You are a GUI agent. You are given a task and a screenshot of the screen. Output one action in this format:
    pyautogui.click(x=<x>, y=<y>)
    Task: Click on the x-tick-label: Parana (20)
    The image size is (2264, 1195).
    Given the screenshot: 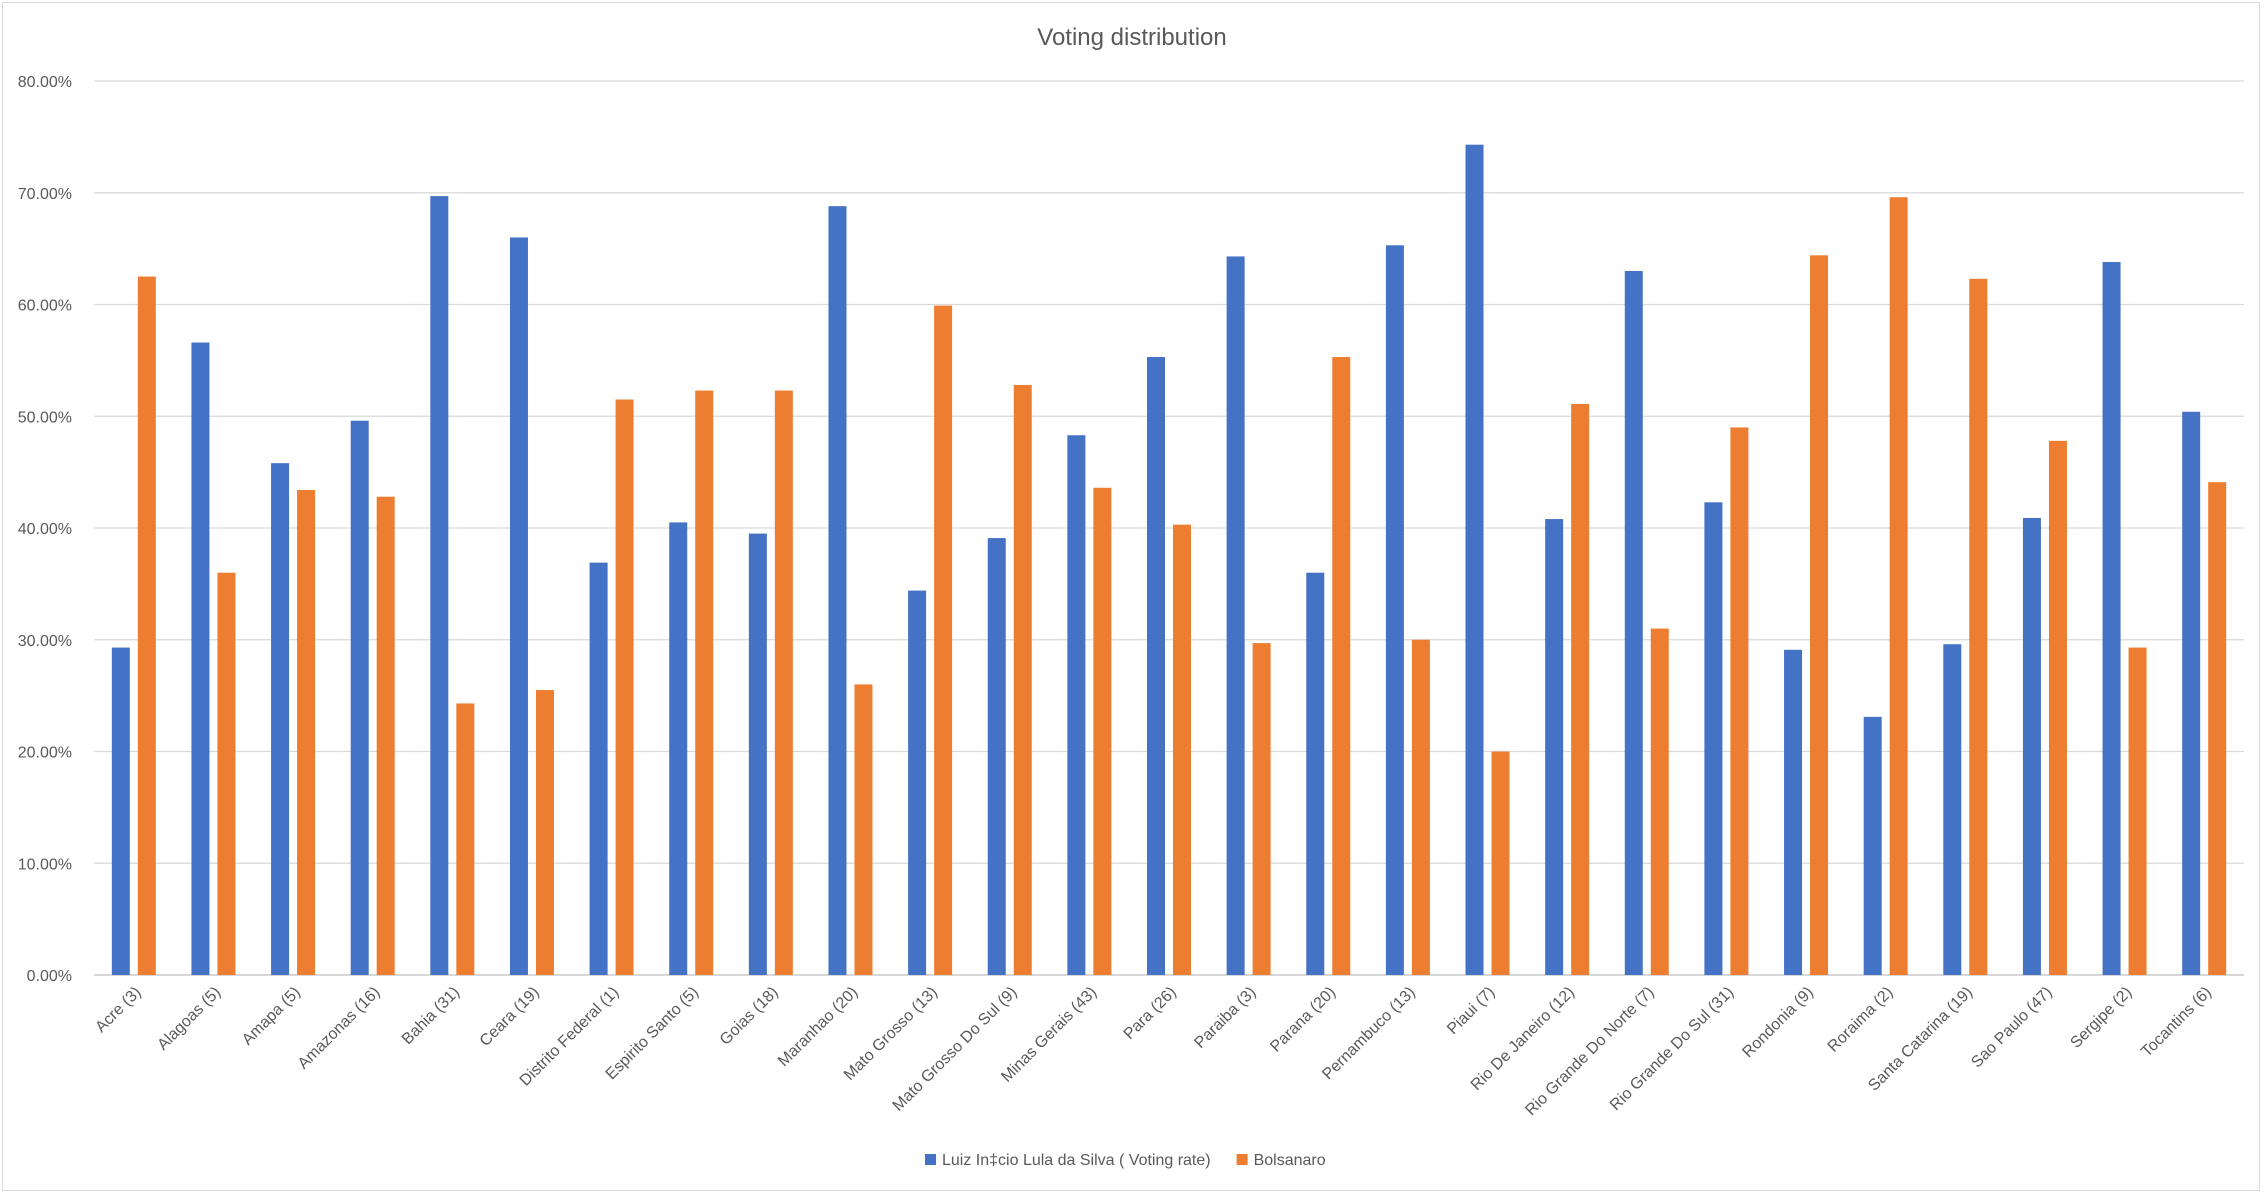 What is the action you would take?
    pyautogui.click(x=1303, y=1020)
    